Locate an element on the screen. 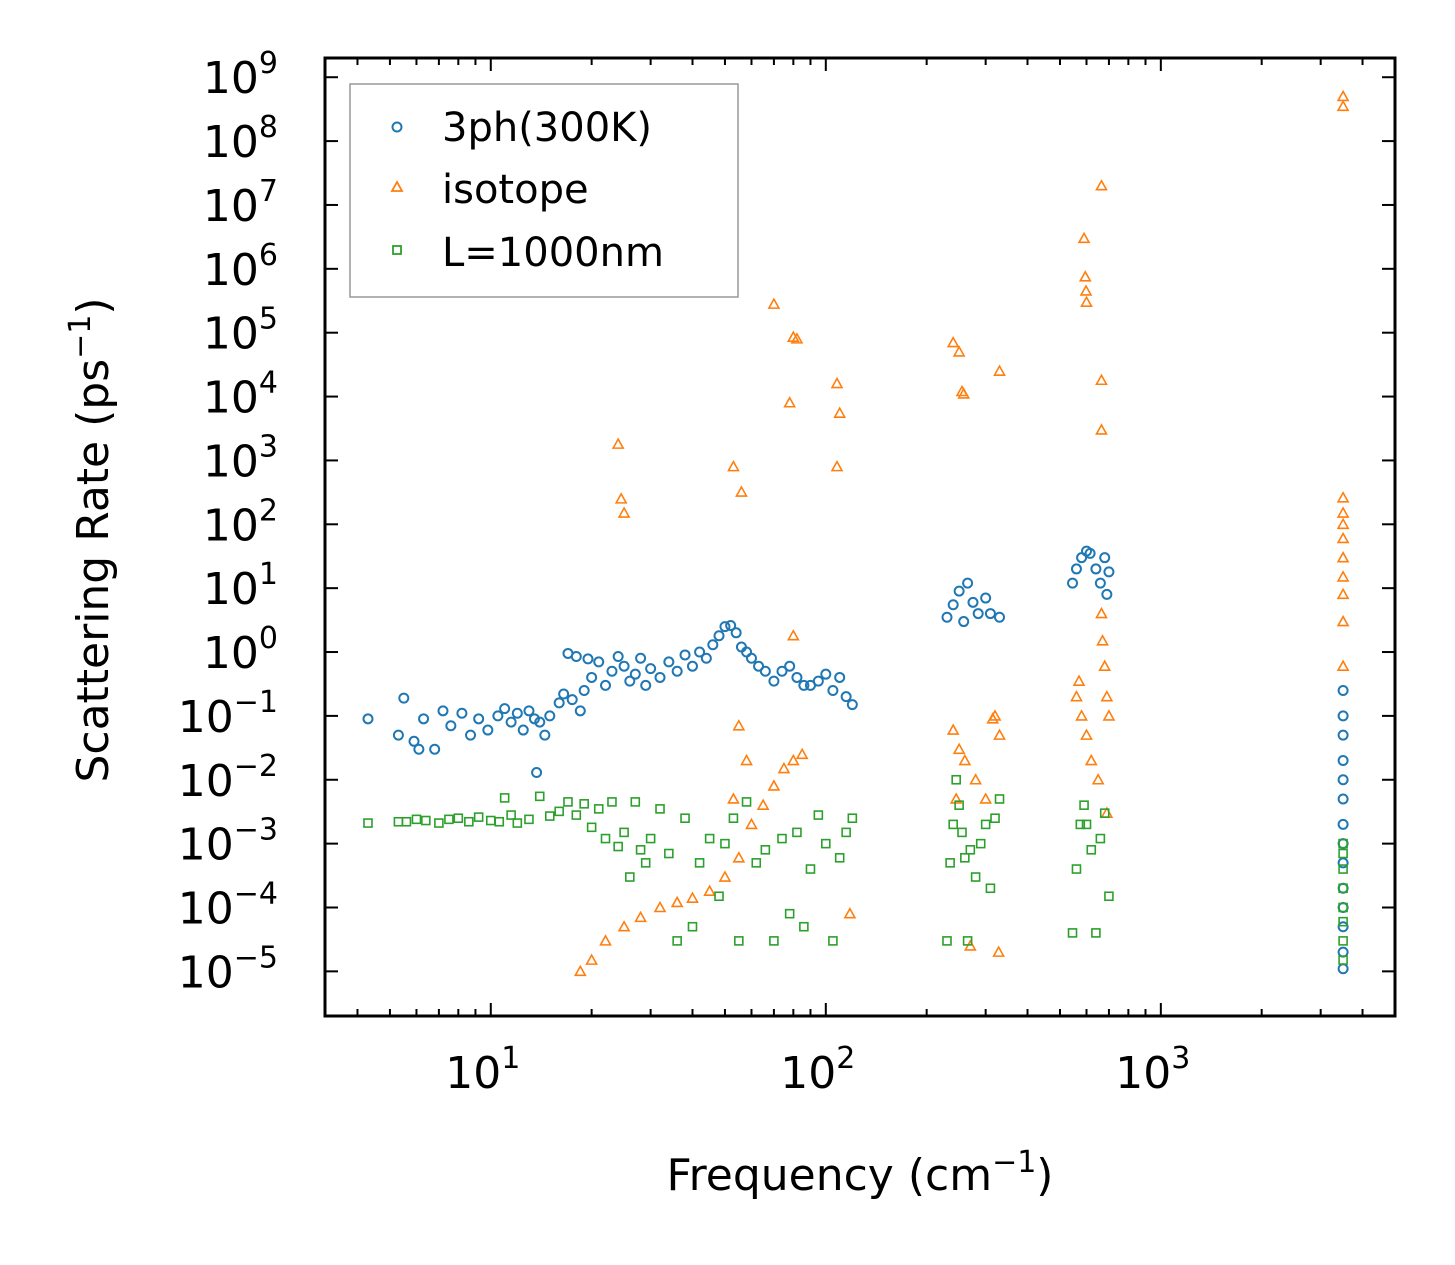 The image size is (1455, 1265). x-axis-unit: (cm is located at coordinates (950, 1175).